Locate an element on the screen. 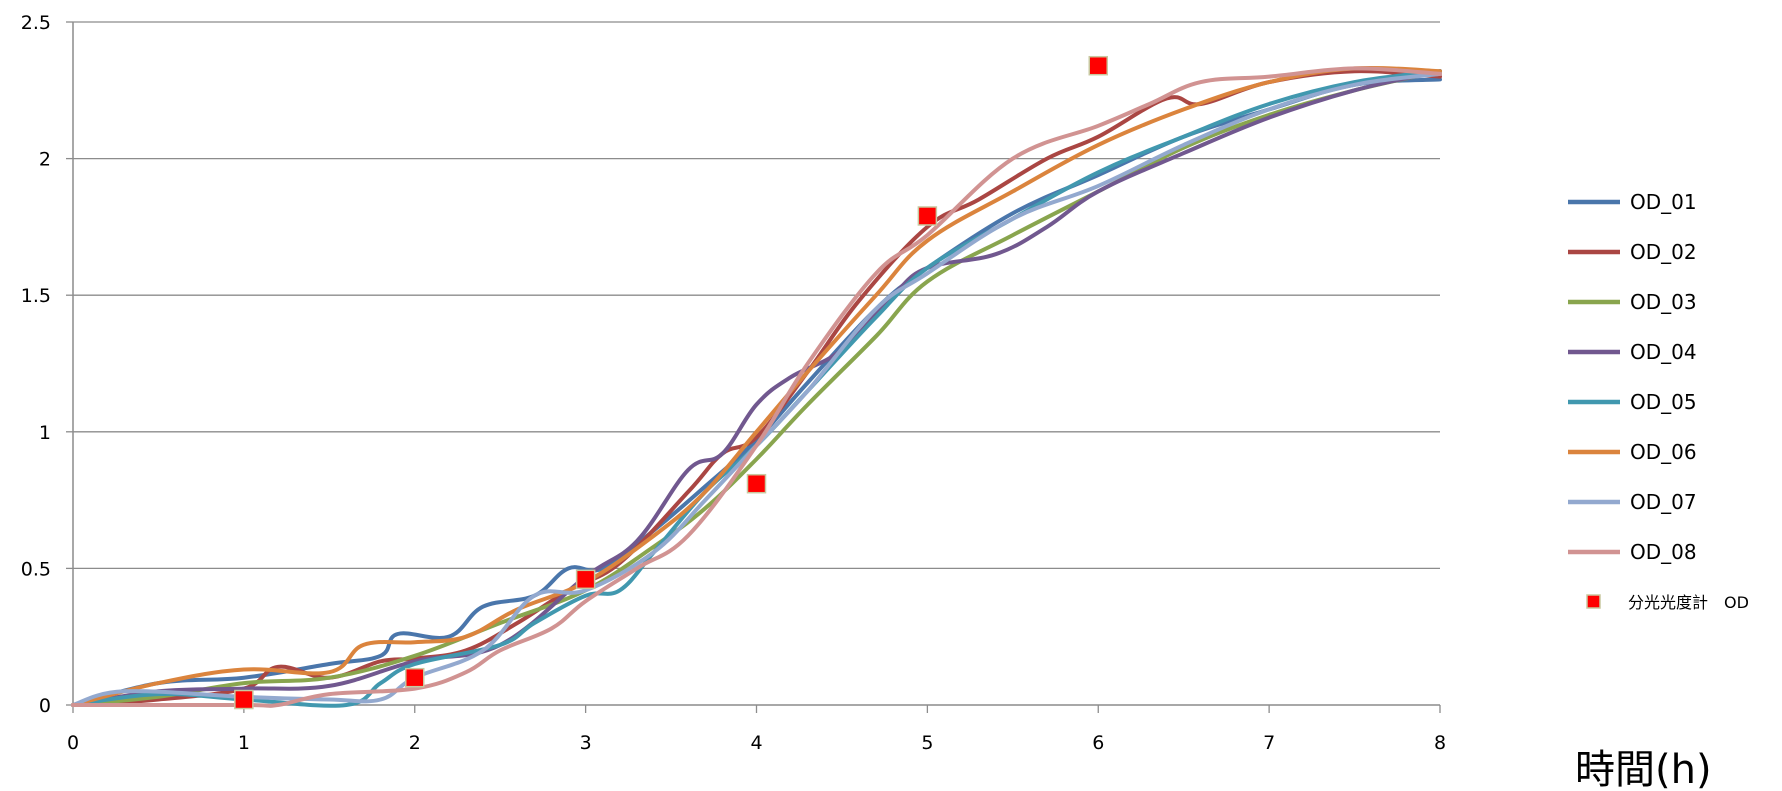 This screenshot has height=791, width=1782. y-tick-label: 1 is located at coordinates (45, 433).